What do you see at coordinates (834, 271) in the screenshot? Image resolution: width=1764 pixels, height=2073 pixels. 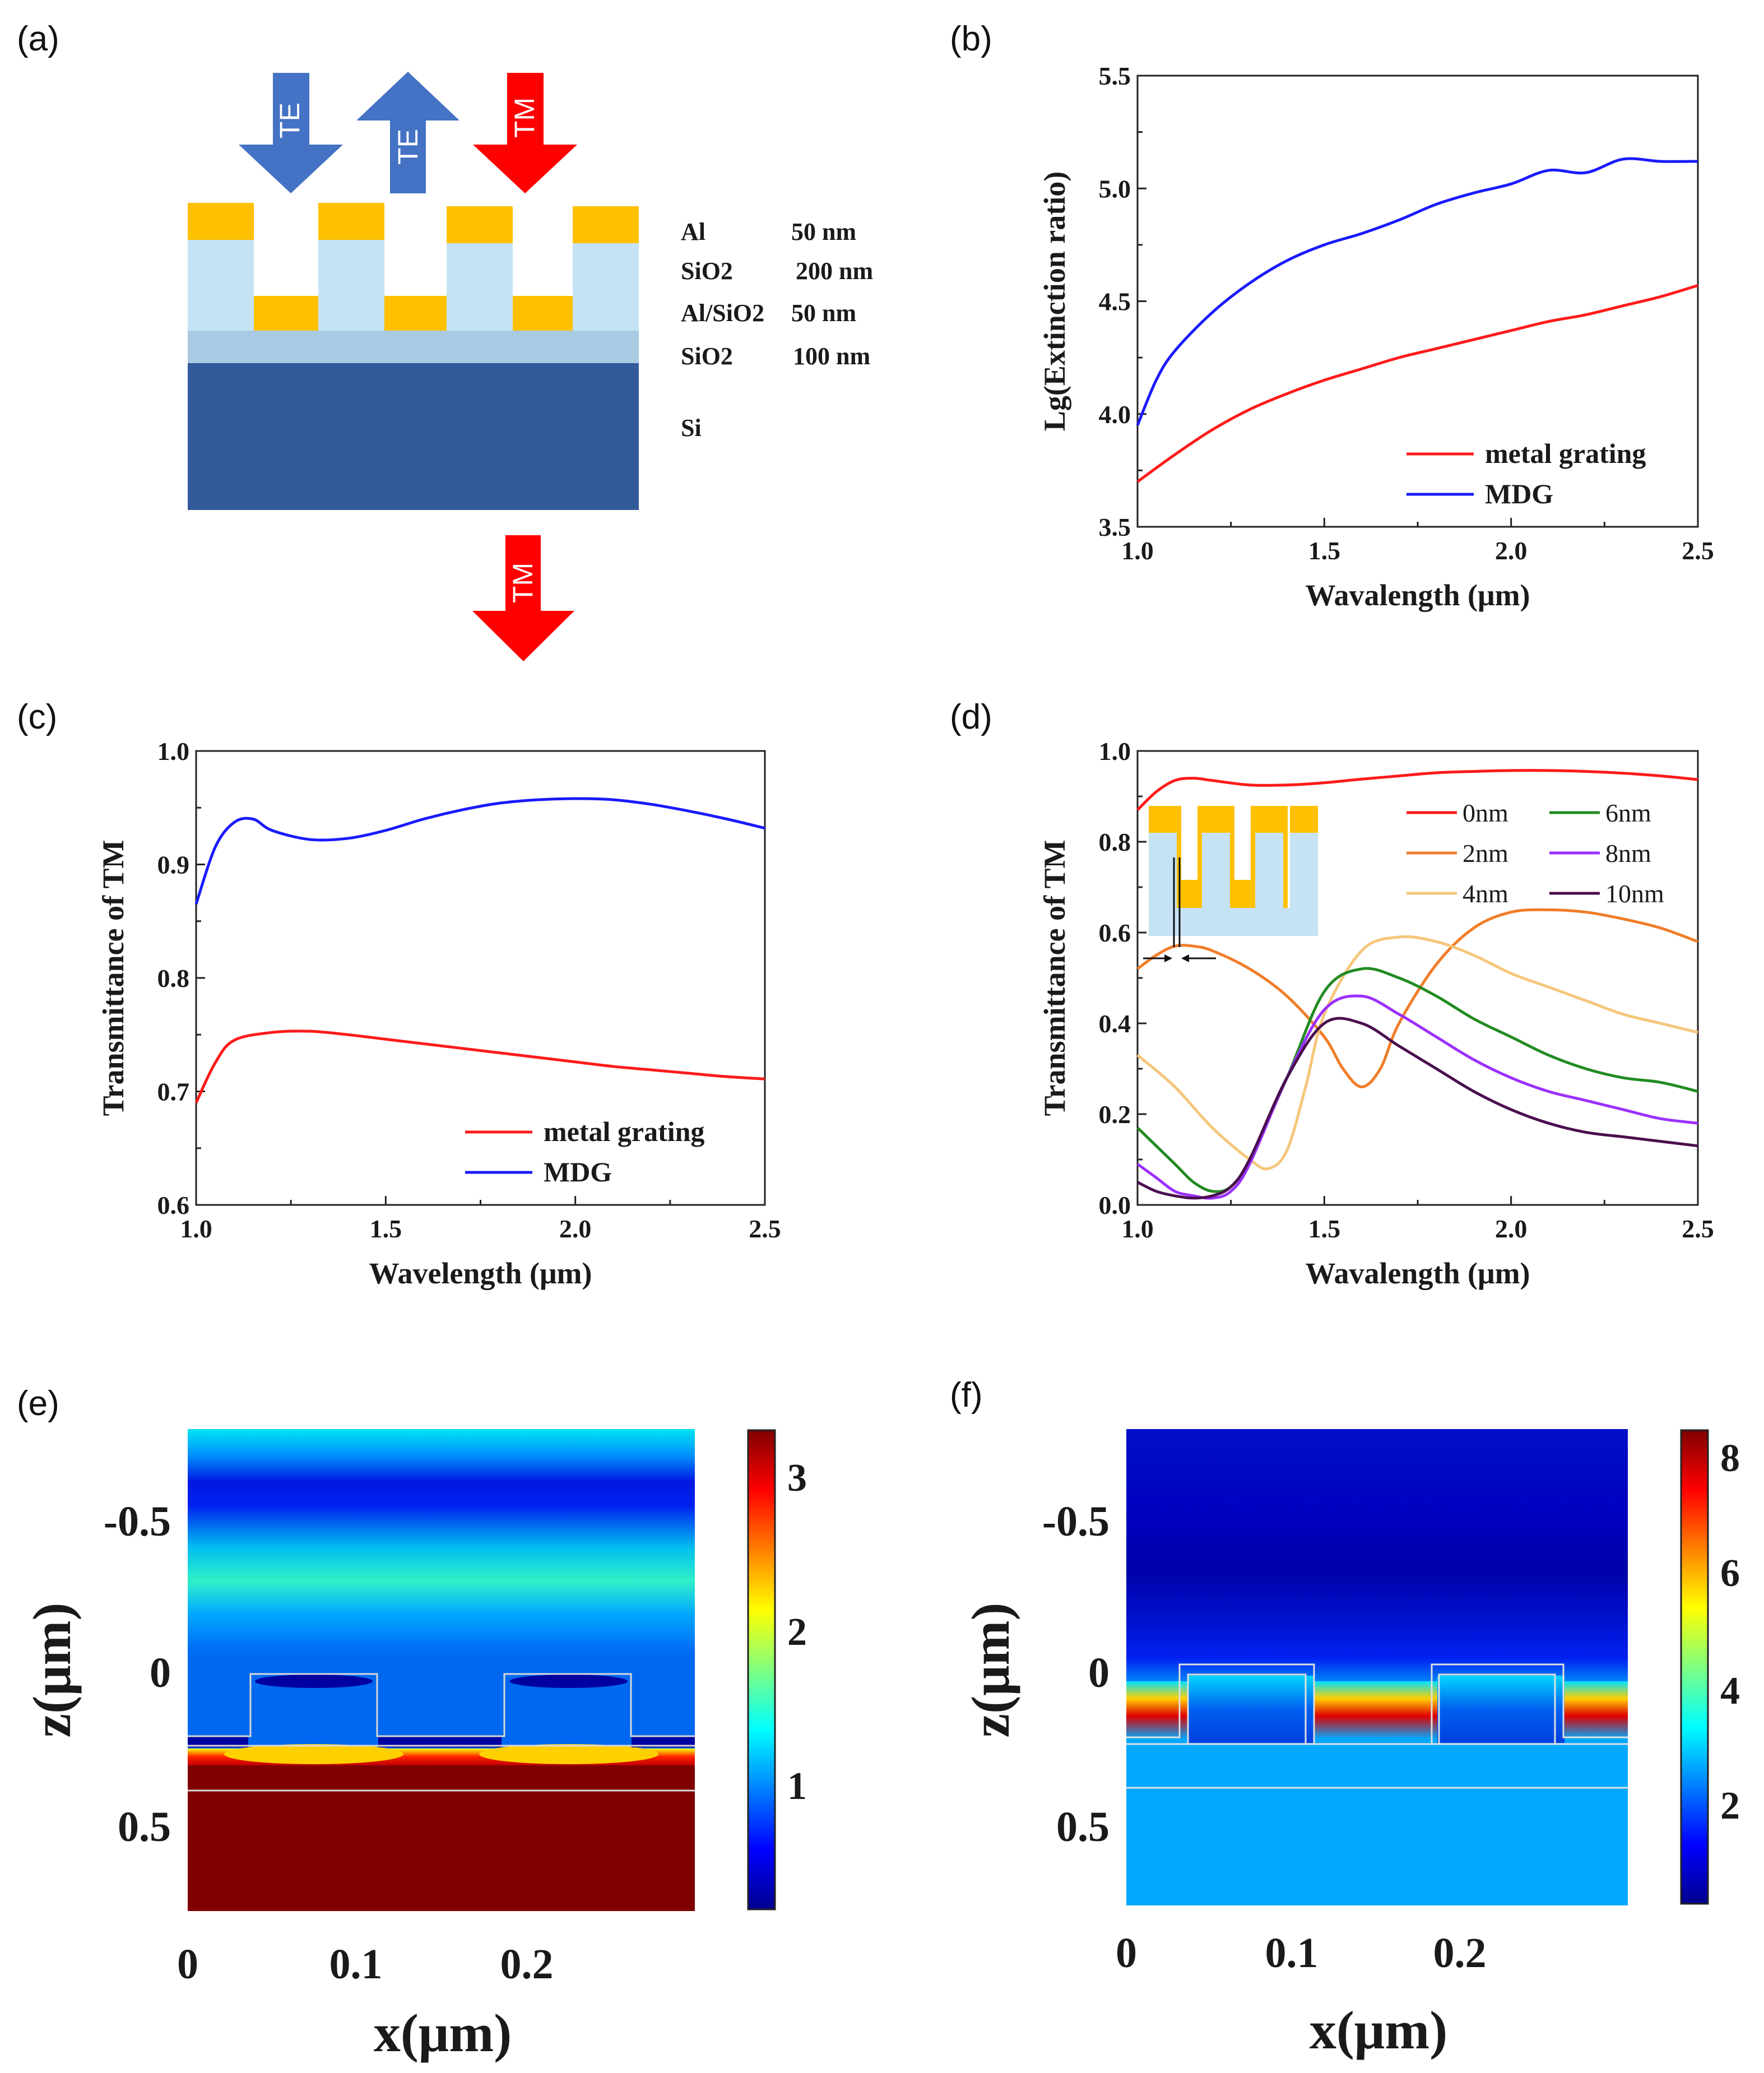 I see `layer-2-thickness: 200 nm` at bounding box center [834, 271].